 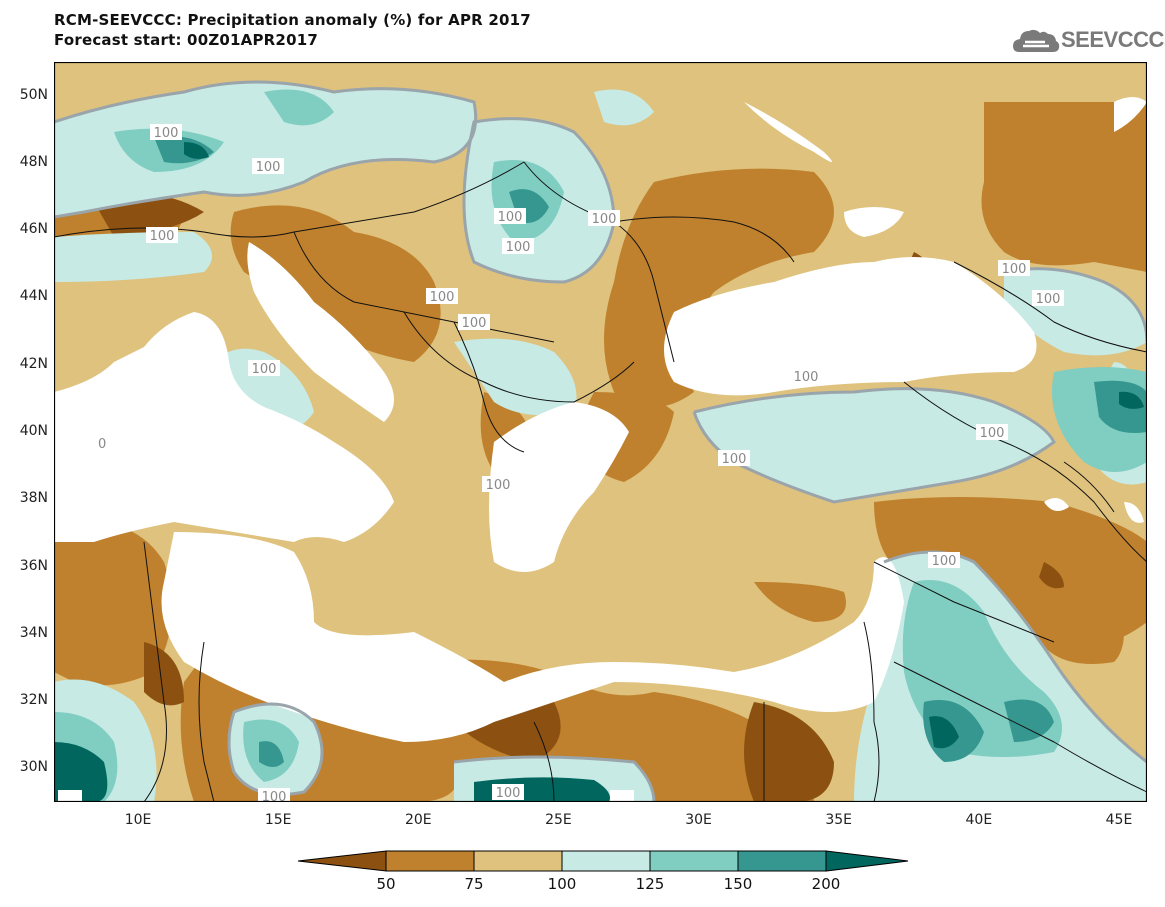 I want to click on aegean-sea, so click(x=559, y=487).